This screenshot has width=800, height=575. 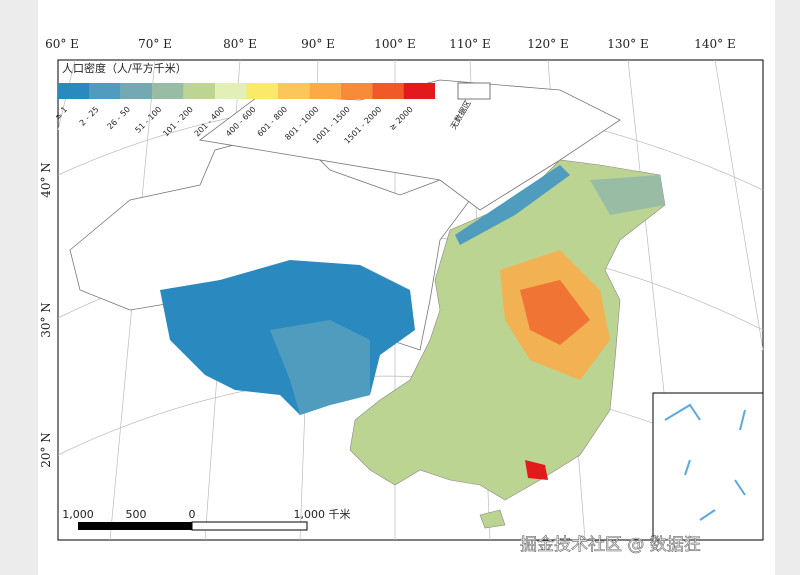 What do you see at coordinates (240, 44) in the screenshot?
I see `lon-label: 80° E` at bounding box center [240, 44].